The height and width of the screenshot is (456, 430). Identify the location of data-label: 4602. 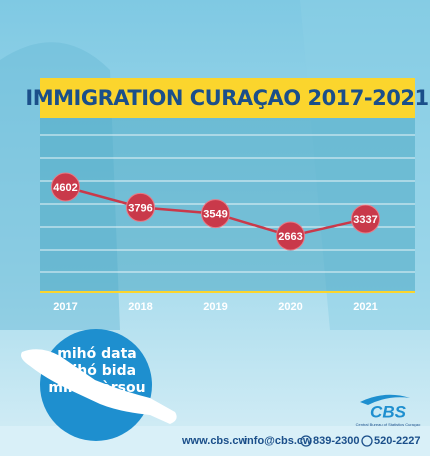
(65, 188).